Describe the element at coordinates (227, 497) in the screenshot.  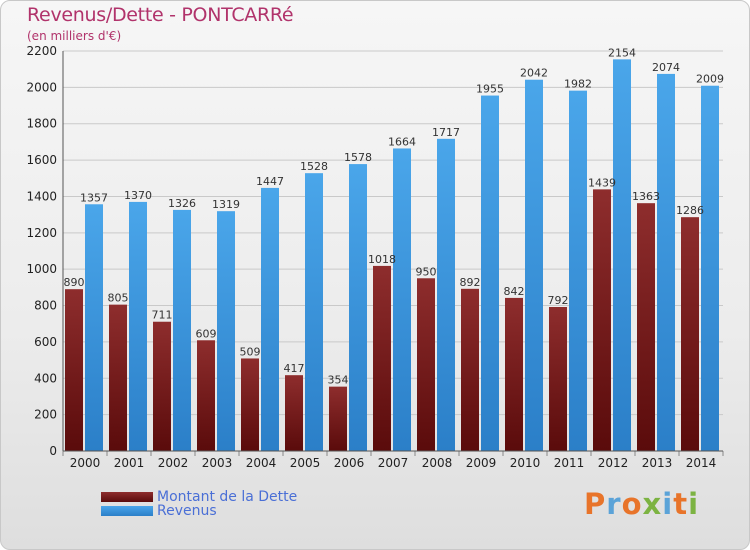
I see `legend-label-dette: Montant de la Dette` at that location.